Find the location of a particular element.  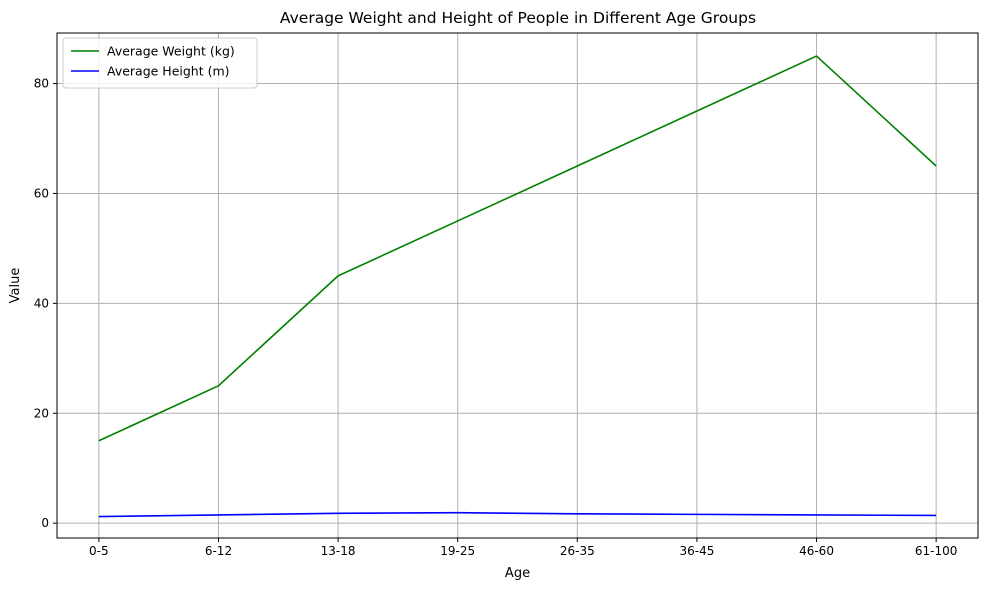

legend-box is located at coordinates (160, 63).